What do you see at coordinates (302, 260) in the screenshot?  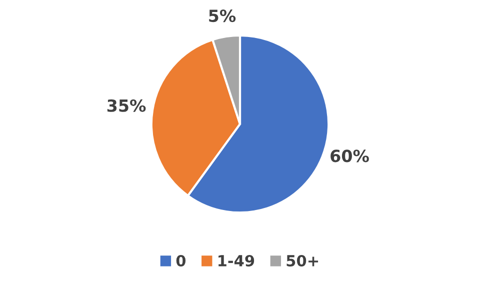 I see `legend-label: 50+` at bounding box center [302, 260].